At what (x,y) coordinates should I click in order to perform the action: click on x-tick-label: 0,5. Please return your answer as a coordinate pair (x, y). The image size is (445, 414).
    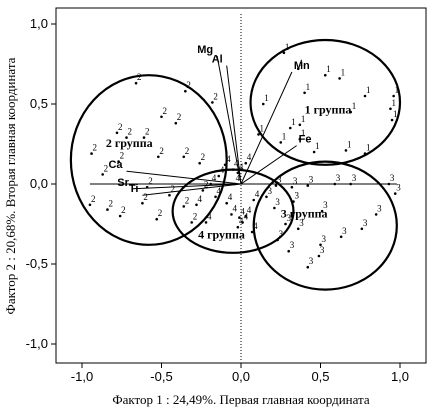
    Looking at the image, I should click on (320, 376).